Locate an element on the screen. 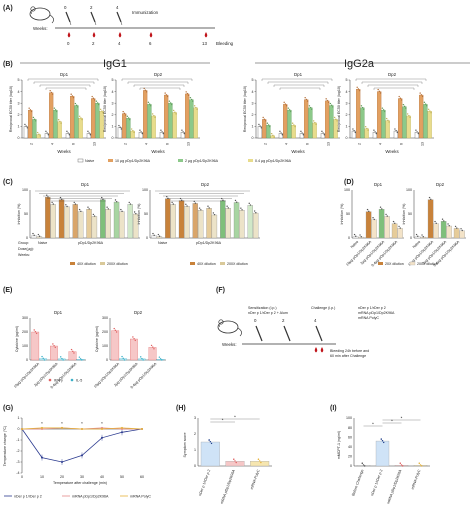 The width and height of the screenshot is (474, 524). y-tick-label: 2 is located at coordinates (195, 434).